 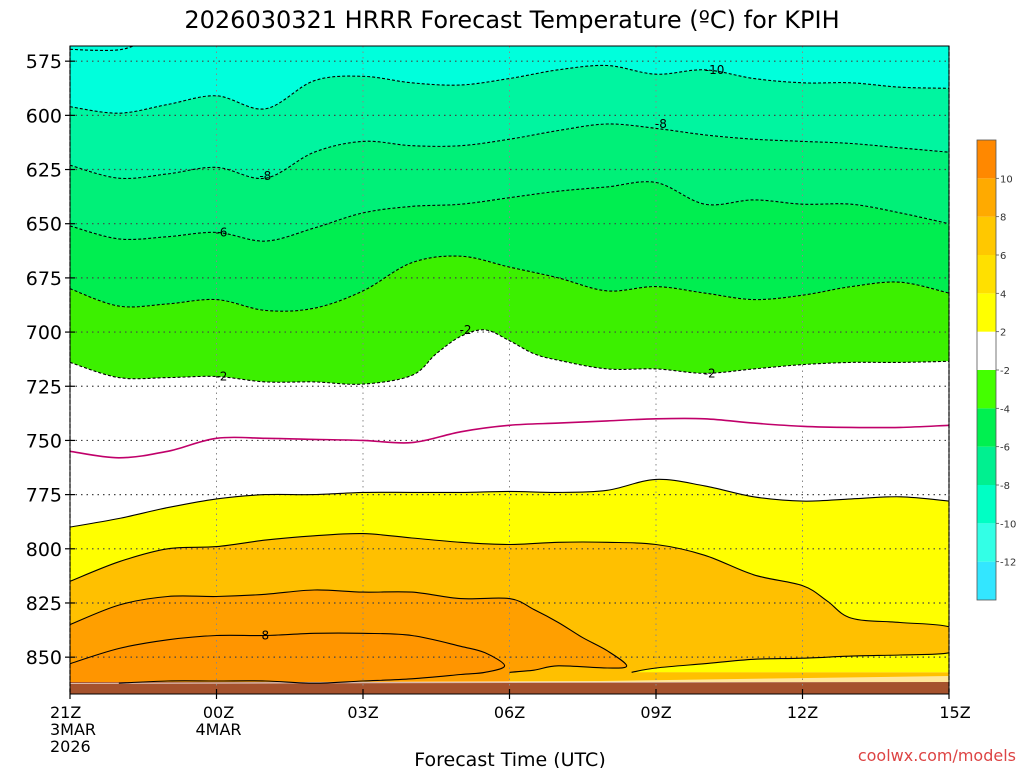 I want to click on contour-label: -6, so click(x=221, y=232).